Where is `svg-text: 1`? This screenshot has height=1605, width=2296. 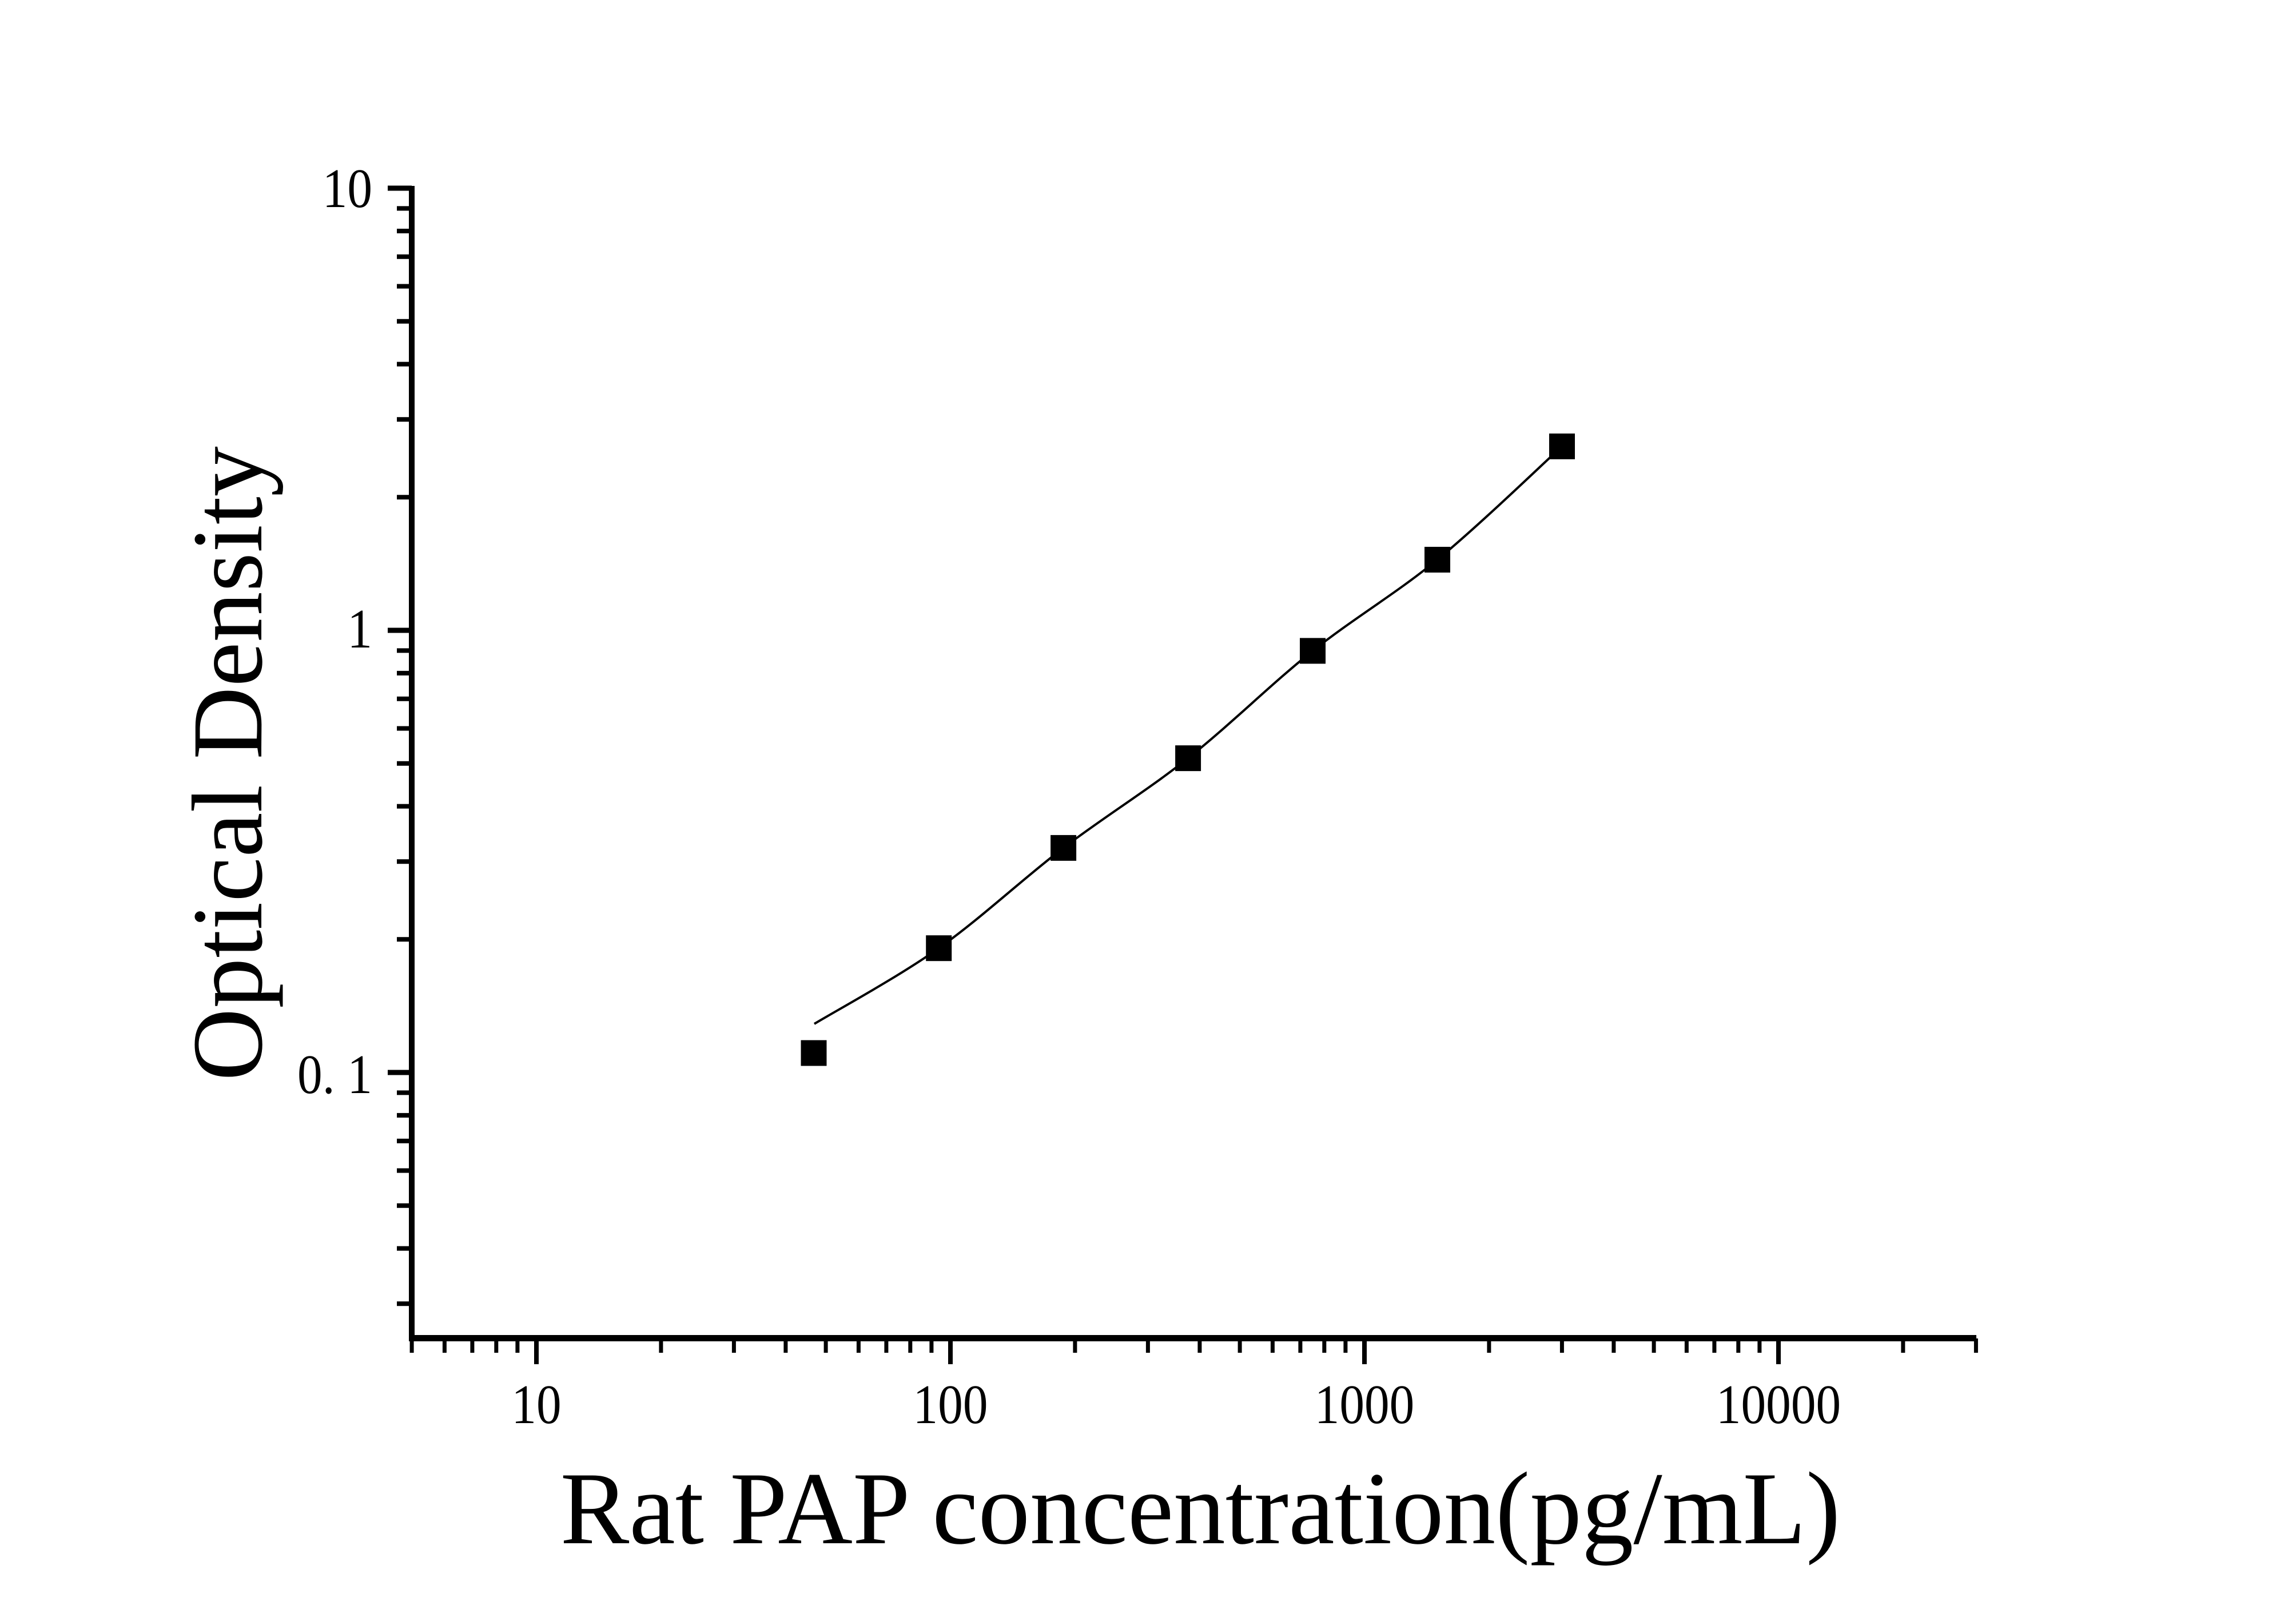 svg-text: 1 is located at coordinates (359, 629).